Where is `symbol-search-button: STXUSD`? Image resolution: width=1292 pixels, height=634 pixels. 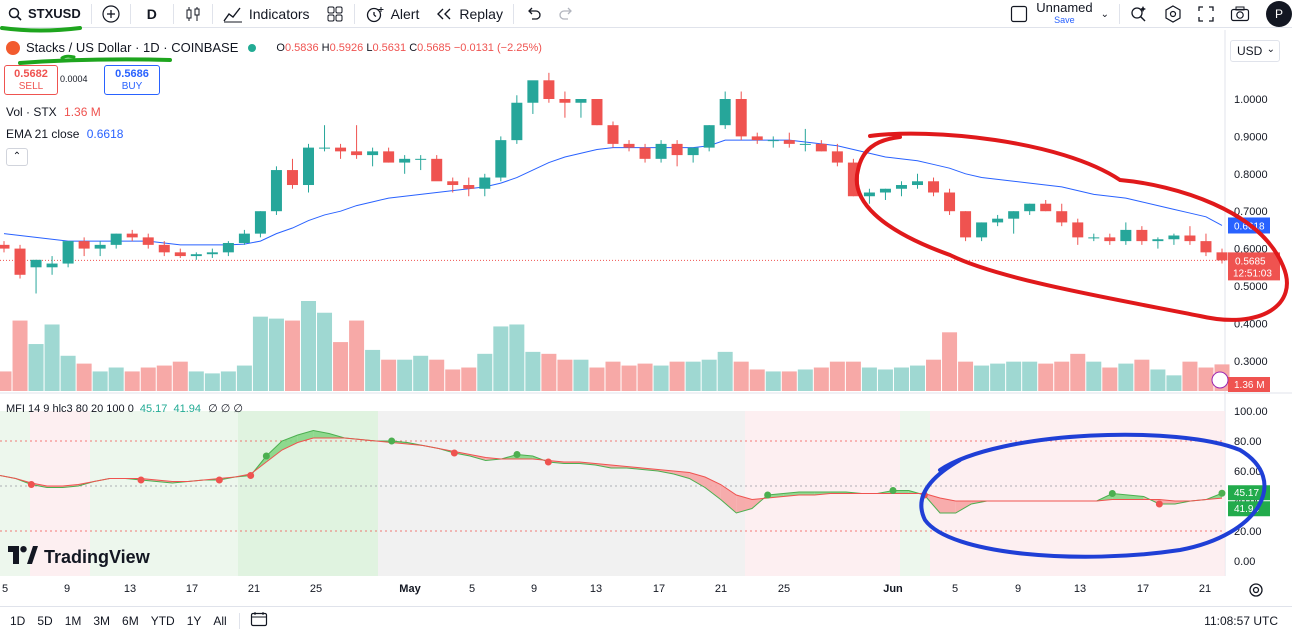 symbol-search-button: STXUSD is located at coordinates (44, 14).